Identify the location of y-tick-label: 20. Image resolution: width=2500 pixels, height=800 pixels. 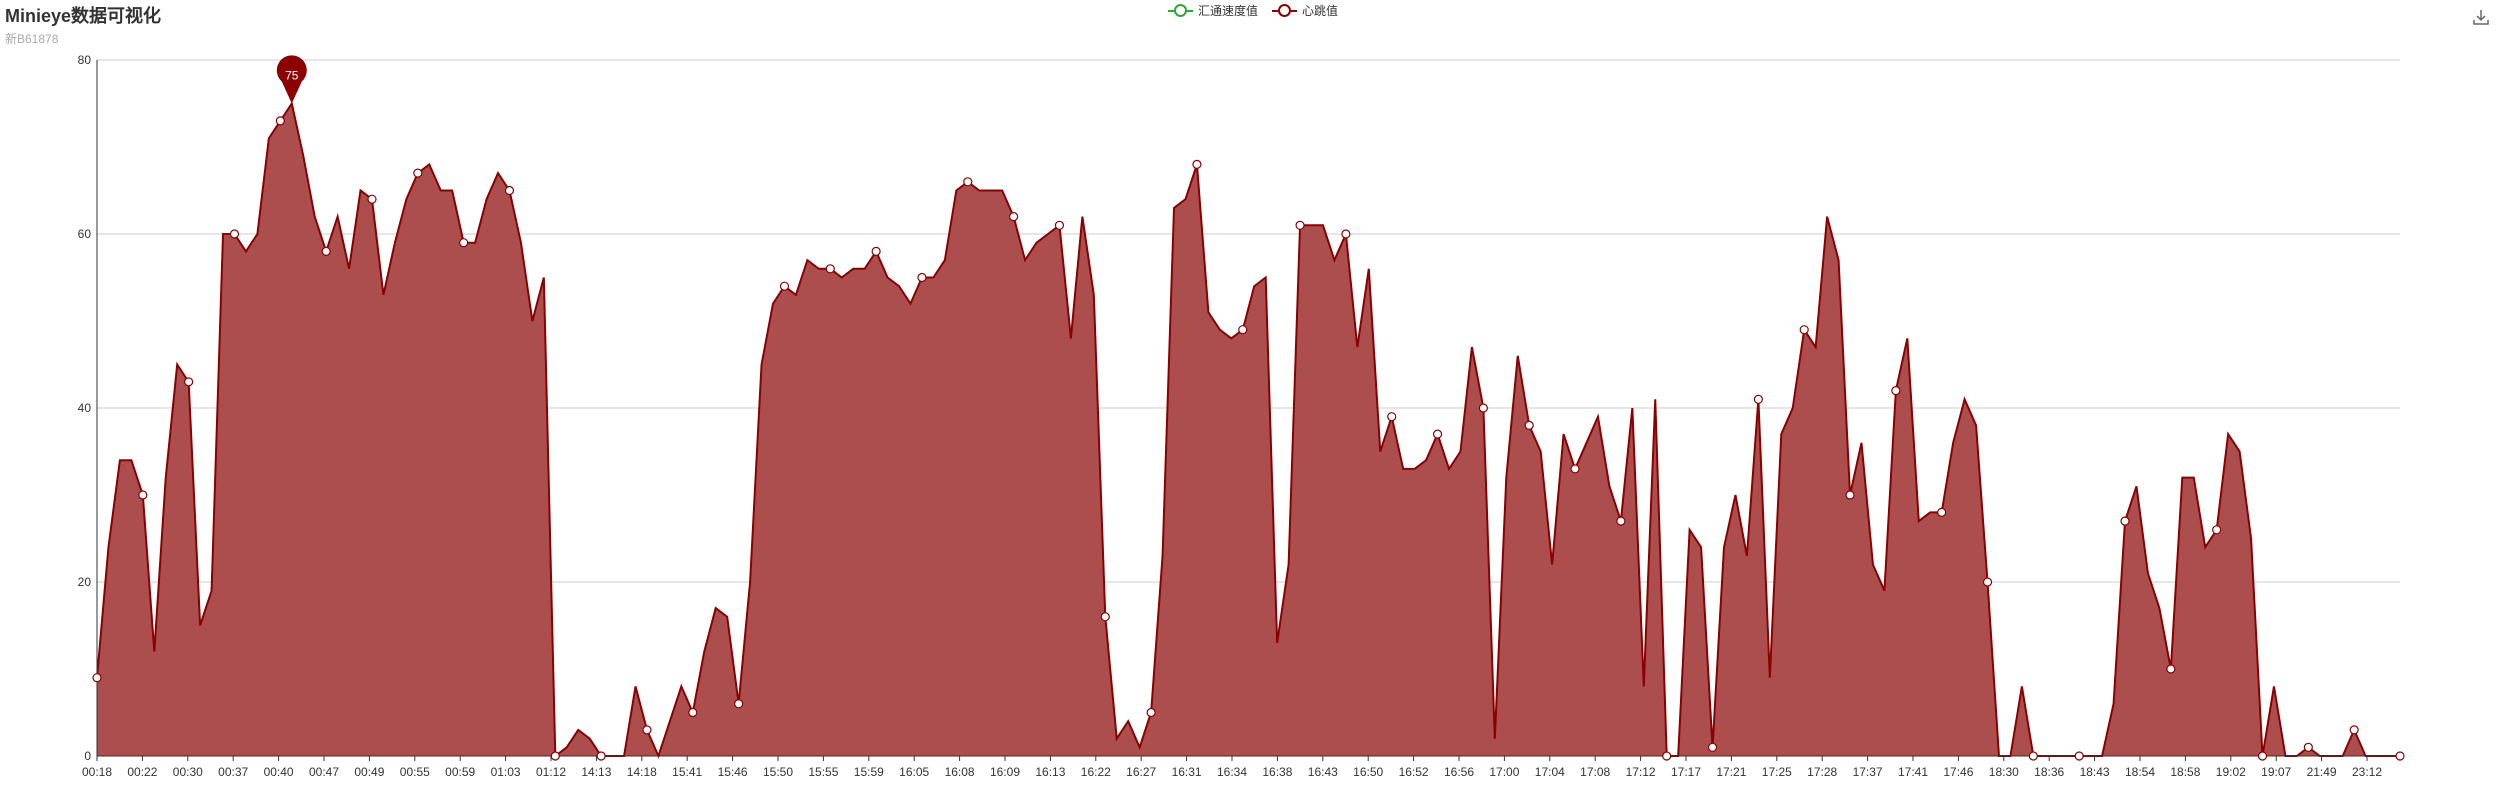
(85, 582).